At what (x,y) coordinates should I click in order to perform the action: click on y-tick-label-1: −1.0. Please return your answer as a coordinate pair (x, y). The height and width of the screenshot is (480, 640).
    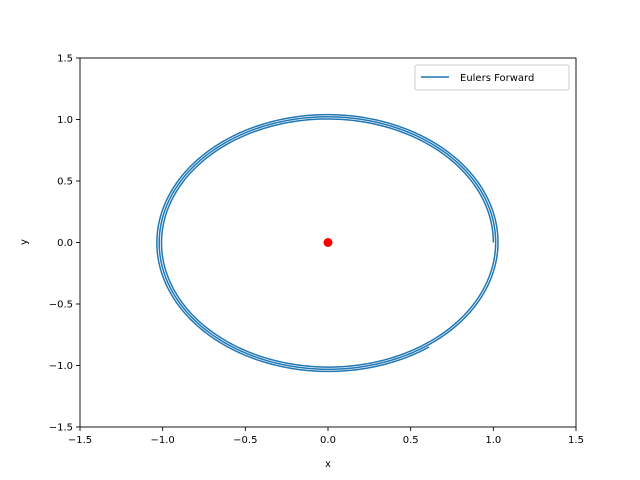
    Looking at the image, I should click on (61, 366).